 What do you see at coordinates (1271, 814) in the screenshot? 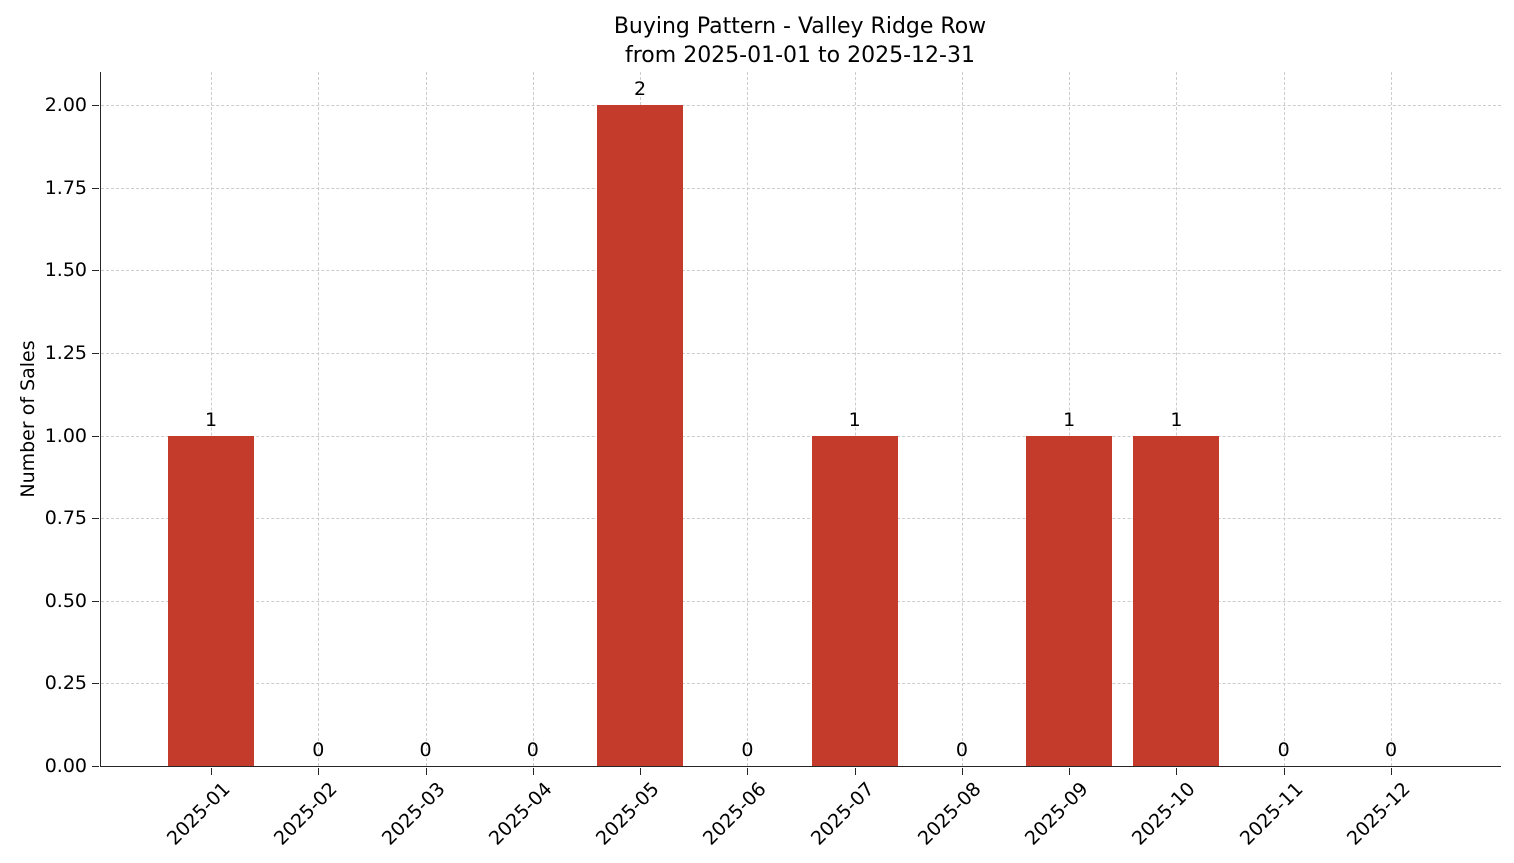
I see `x-tick-label-text: 2025-11` at bounding box center [1271, 814].